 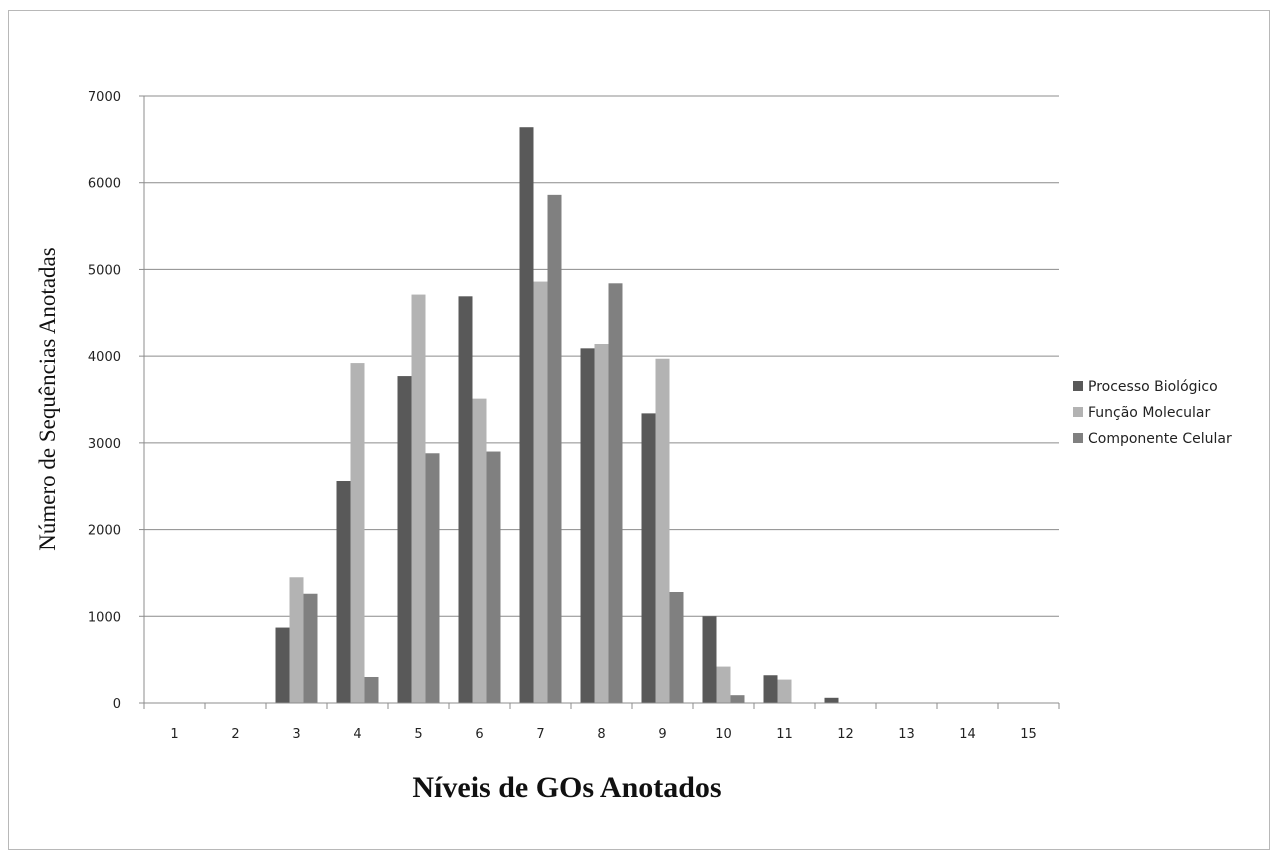 What do you see at coordinates (104, 270) in the screenshot?
I see `y-tick-label-5000: 5000` at bounding box center [104, 270].